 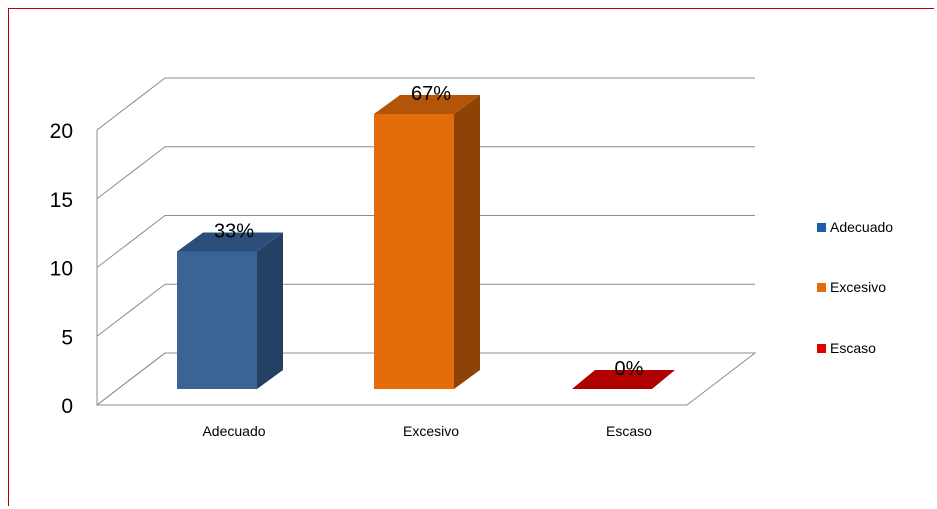 I want to click on y-tick-label: 15, so click(x=61, y=200).